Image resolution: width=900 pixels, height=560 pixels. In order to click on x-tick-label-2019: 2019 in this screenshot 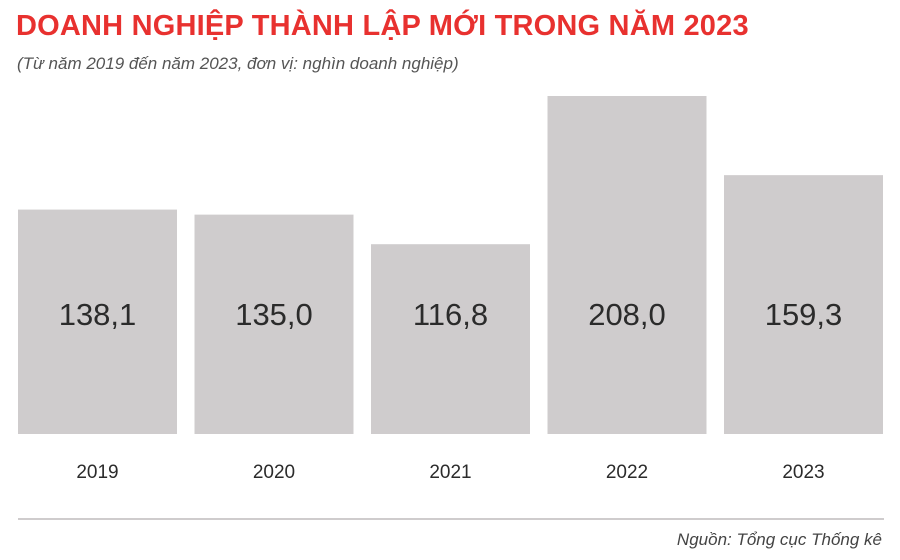, I will do `click(97, 472)`.